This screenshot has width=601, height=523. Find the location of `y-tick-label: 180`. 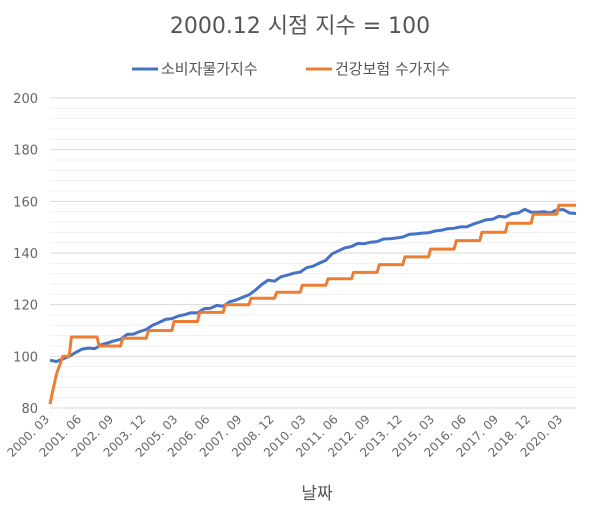

y-tick-label: 180 is located at coordinates (25, 151).